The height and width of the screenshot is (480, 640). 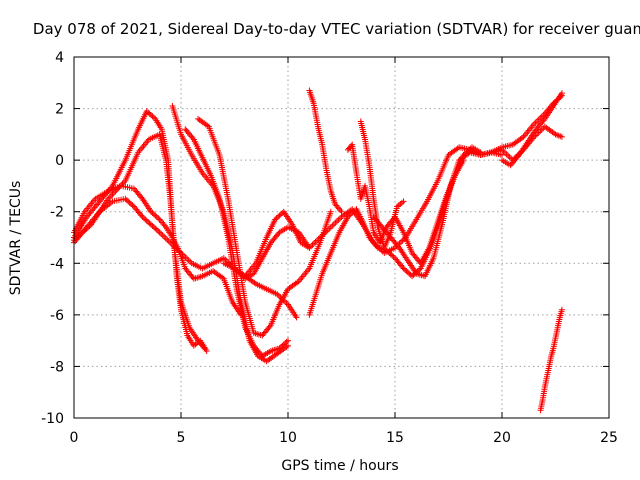 What do you see at coordinates (57, 367) in the screenshot?
I see `y-tick-label: -8` at bounding box center [57, 367].